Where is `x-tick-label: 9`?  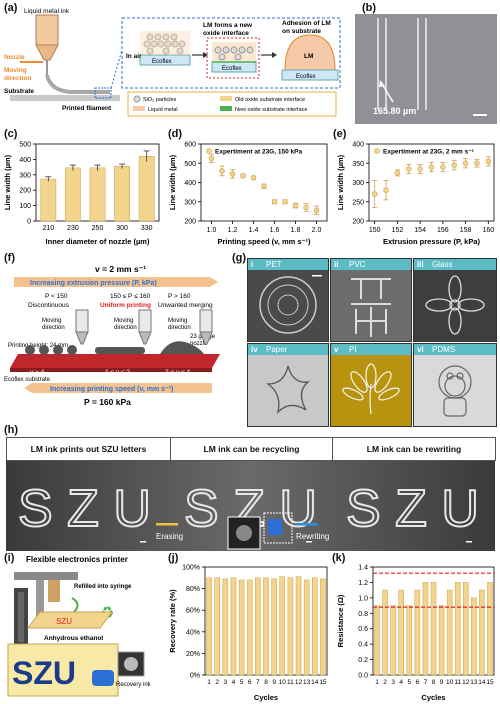 x-tick-label: 9 is located at coordinates (274, 682).